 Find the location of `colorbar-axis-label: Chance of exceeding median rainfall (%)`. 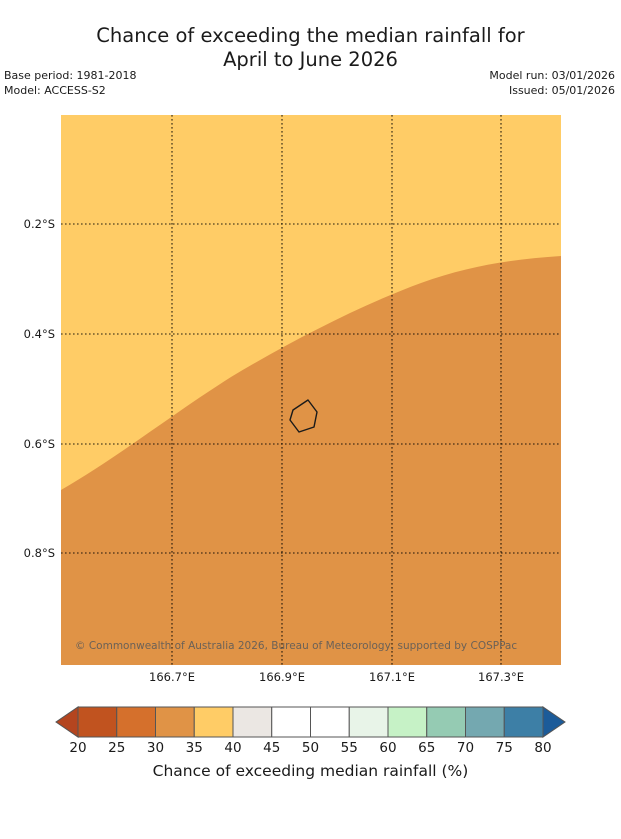

colorbar-axis-label: Chance of exceeding median rainfall (%) is located at coordinates (310, 771).